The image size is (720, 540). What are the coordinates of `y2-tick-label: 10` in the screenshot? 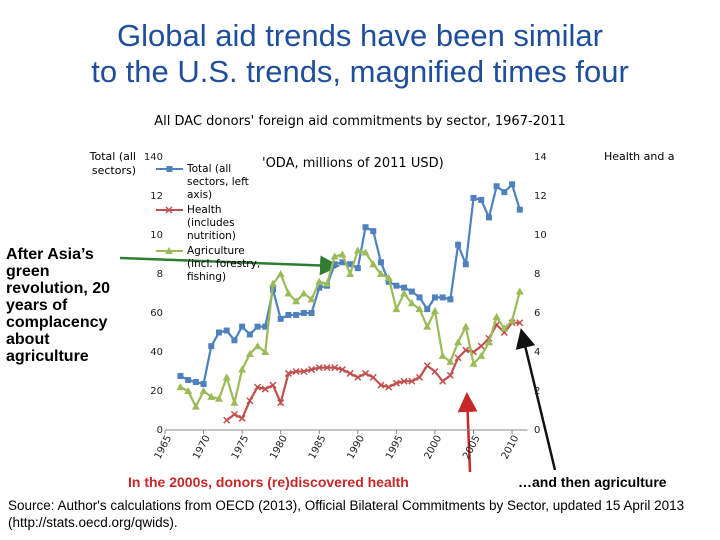 It's located at (540, 235).